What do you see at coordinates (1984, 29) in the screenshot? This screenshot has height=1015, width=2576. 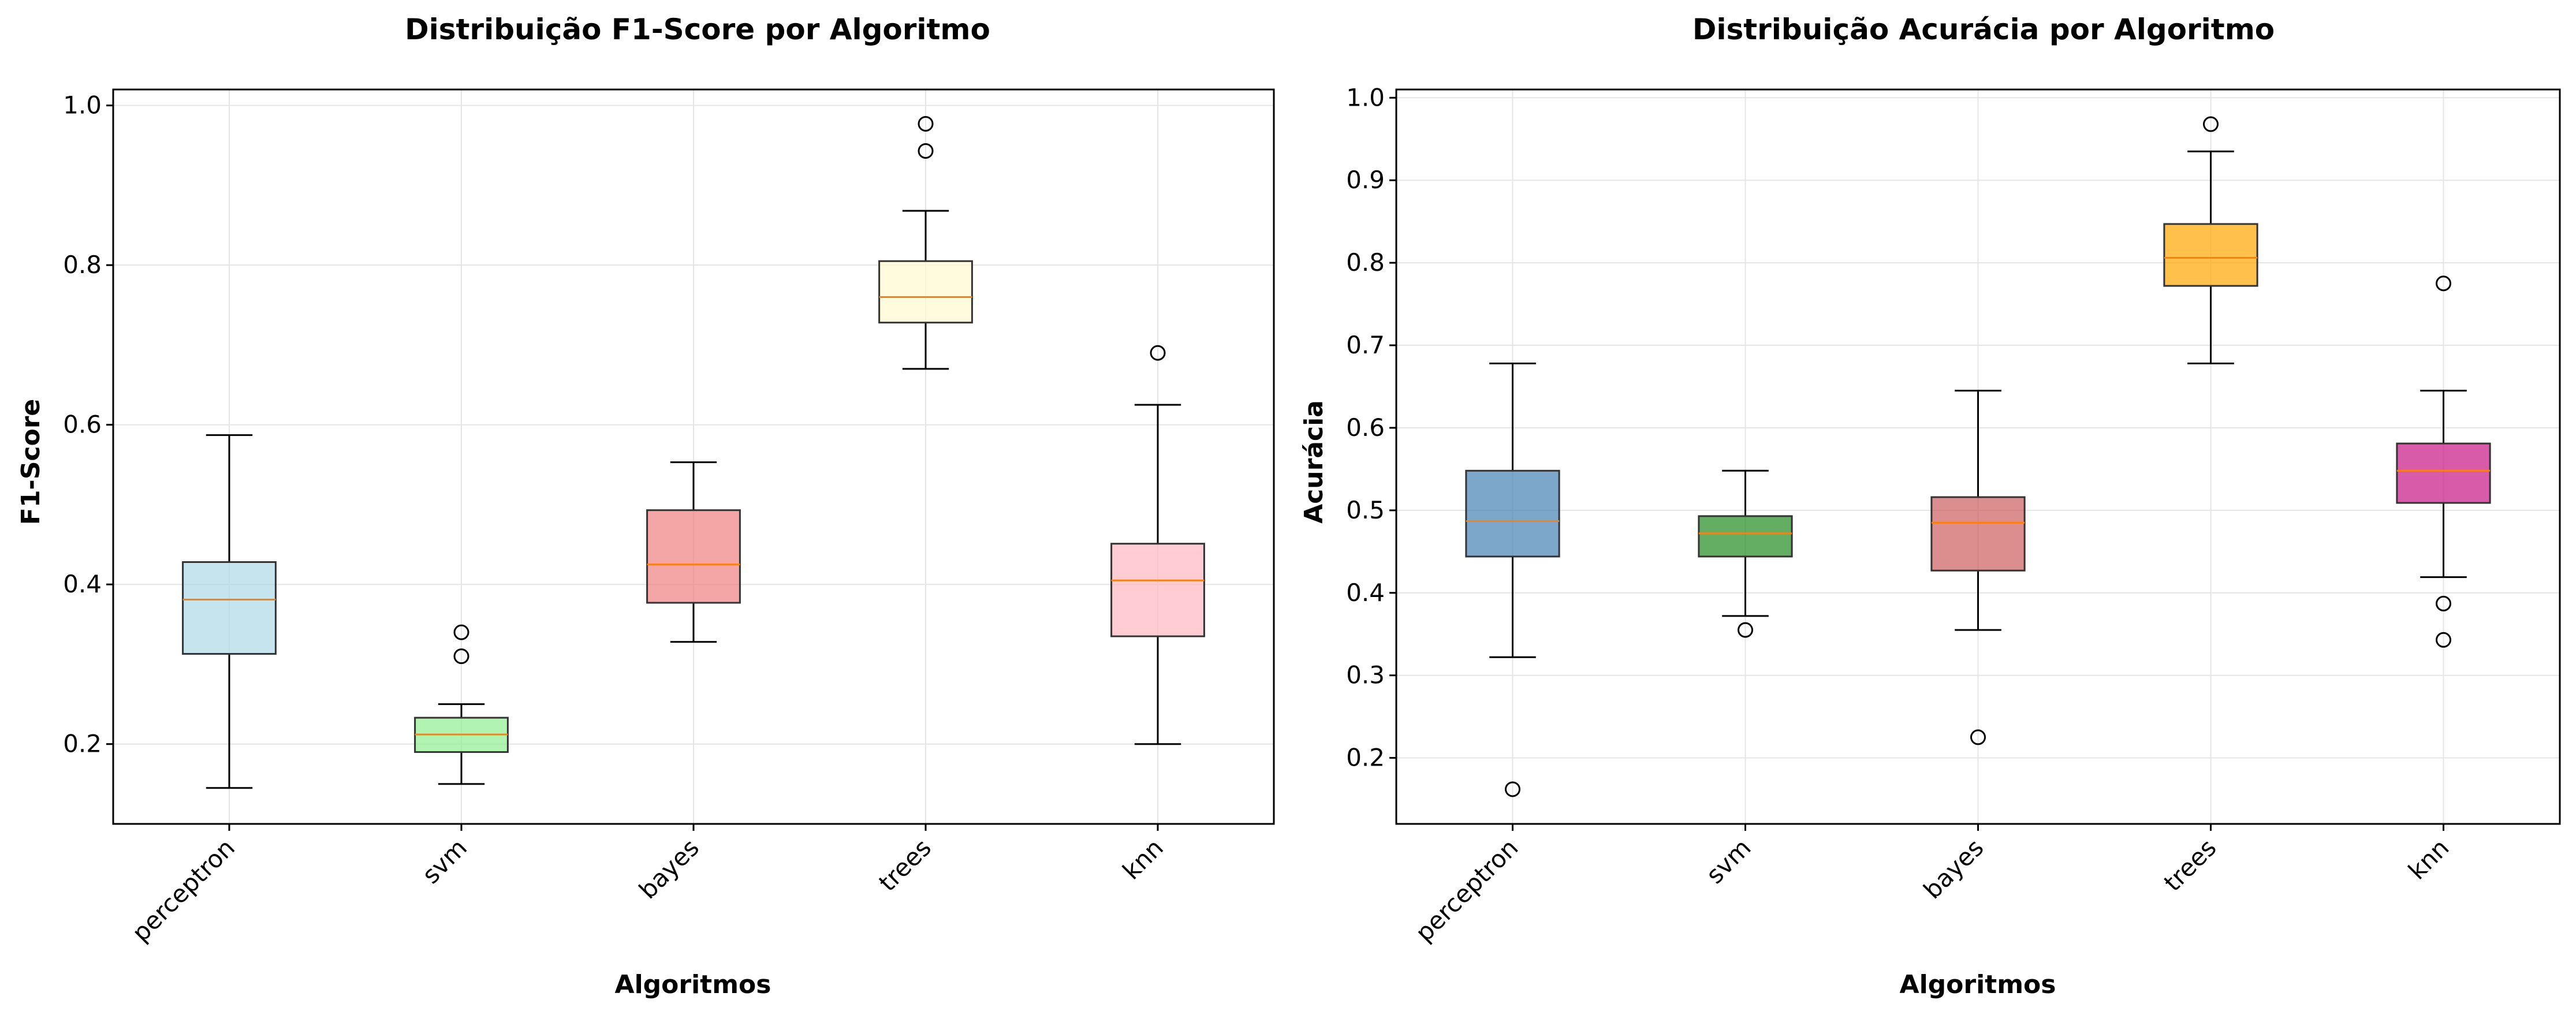 I see `chart-title: Distribuição Acurácia por Algoritmo` at bounding box center [1984, 29].